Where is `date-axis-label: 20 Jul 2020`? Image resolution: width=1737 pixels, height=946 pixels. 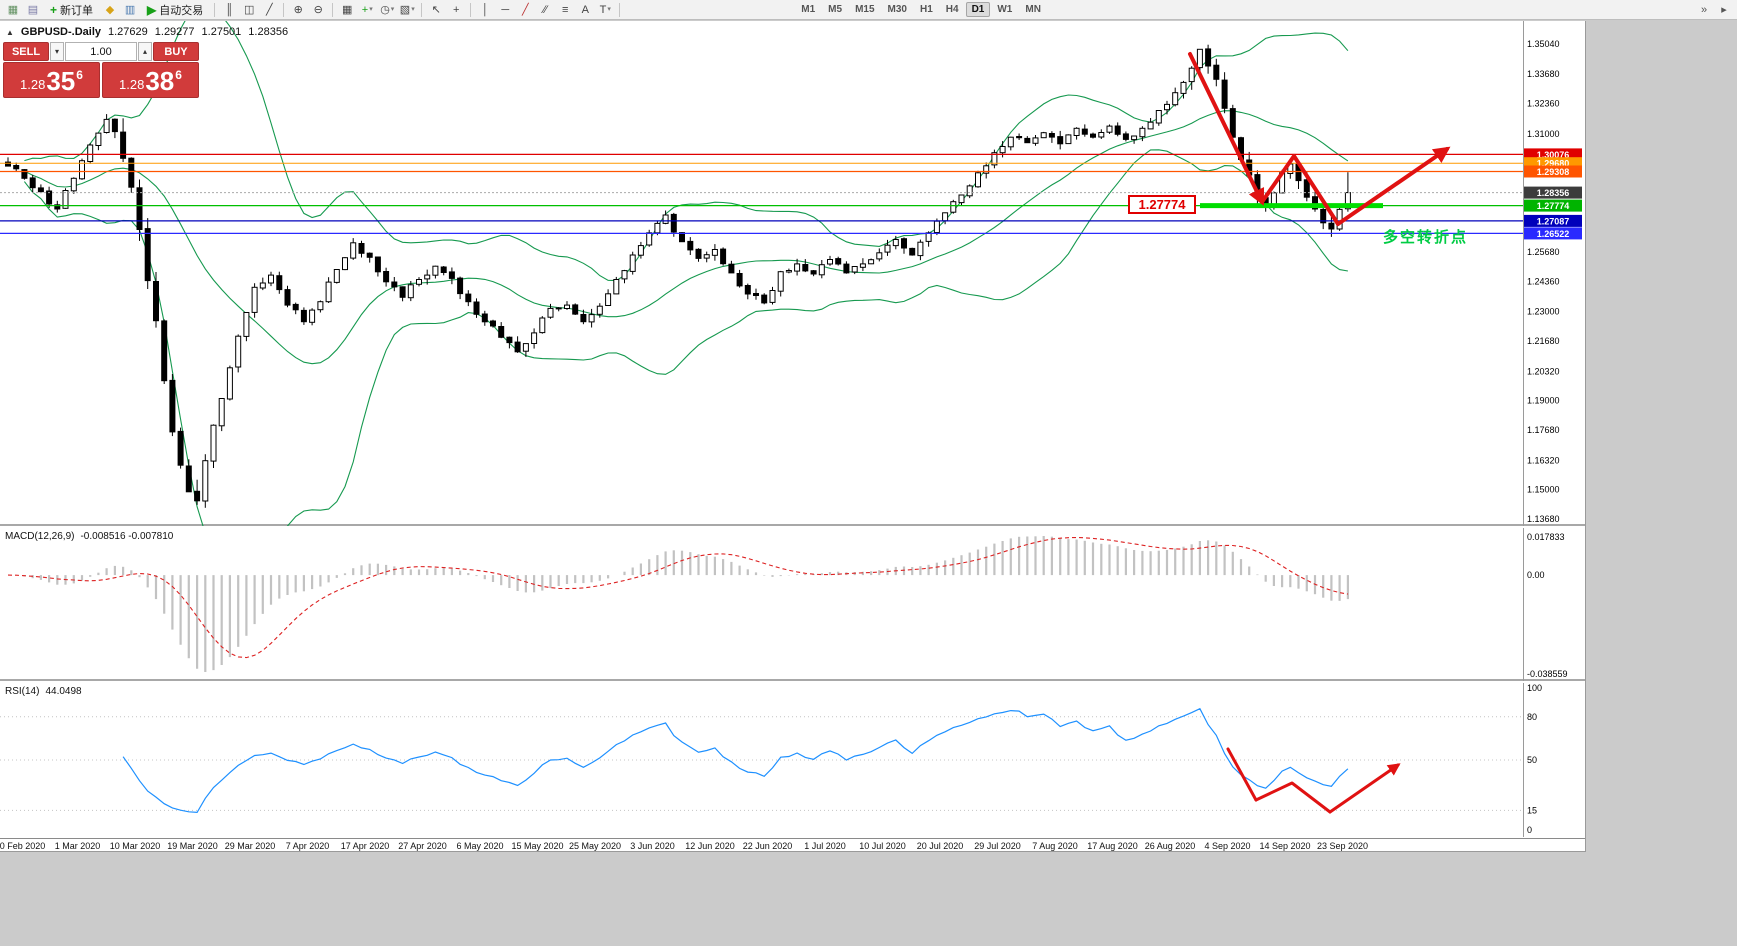
date-axis-label: 20 Jul 2020 is located at coordinates (940, 846).